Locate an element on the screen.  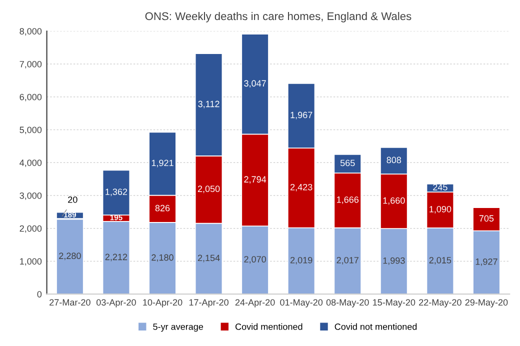
data-label: 1,921 is located at coordinates (163, 164).